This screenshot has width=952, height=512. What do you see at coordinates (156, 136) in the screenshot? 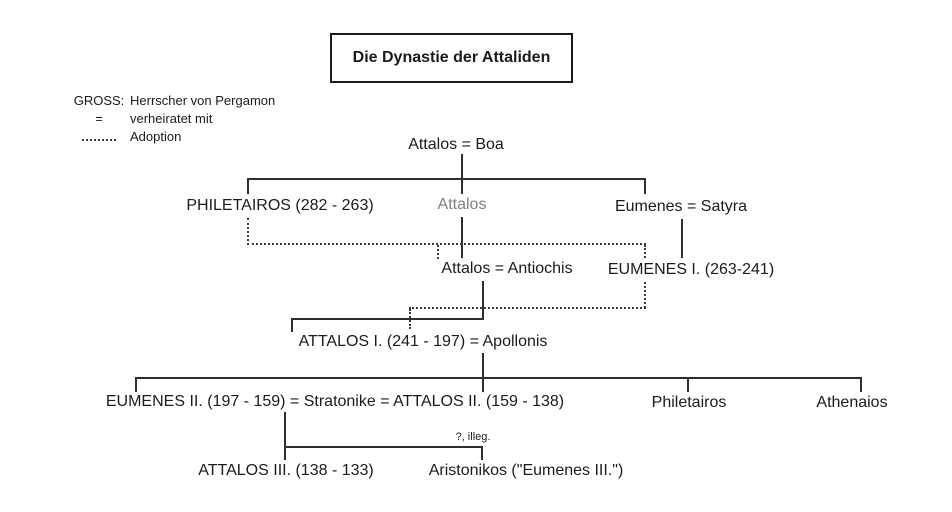
I see `legend-label-adoption: Adoption` at bounding box center [156, 136].